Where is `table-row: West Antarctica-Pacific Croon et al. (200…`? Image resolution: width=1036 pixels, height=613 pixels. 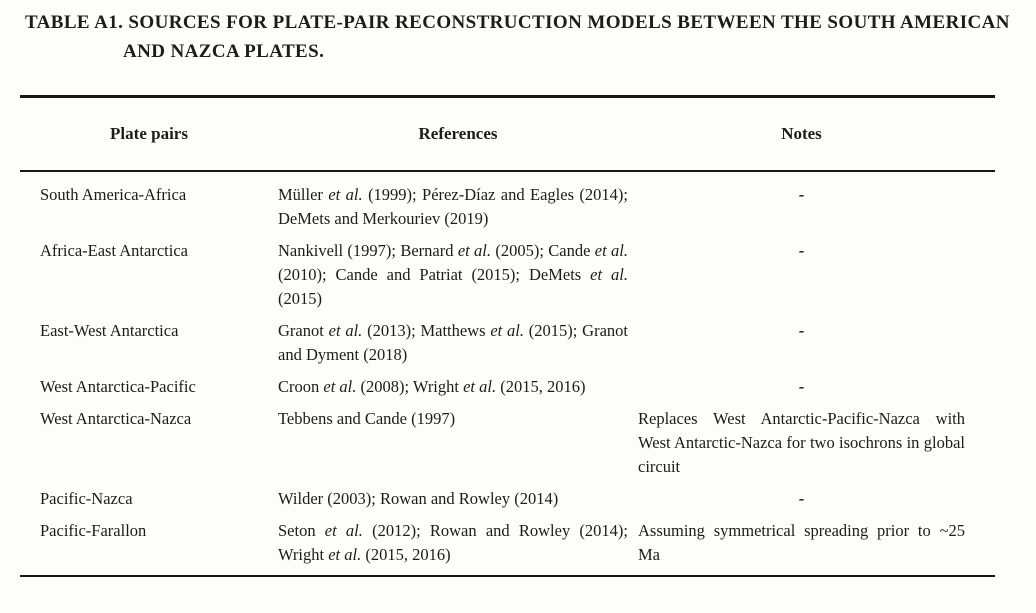
table-row: West Antarctica-Pacific Croon et al. (200… is located at coordinates (507, 387).